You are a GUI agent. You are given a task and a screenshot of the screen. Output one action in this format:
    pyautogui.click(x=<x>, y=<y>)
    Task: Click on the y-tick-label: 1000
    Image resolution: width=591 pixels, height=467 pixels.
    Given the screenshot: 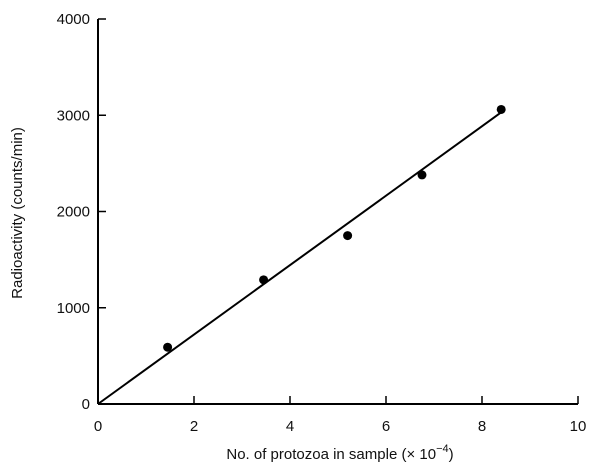 What is the action you would take?
    pyautogui.click(x=73, y=308)
    